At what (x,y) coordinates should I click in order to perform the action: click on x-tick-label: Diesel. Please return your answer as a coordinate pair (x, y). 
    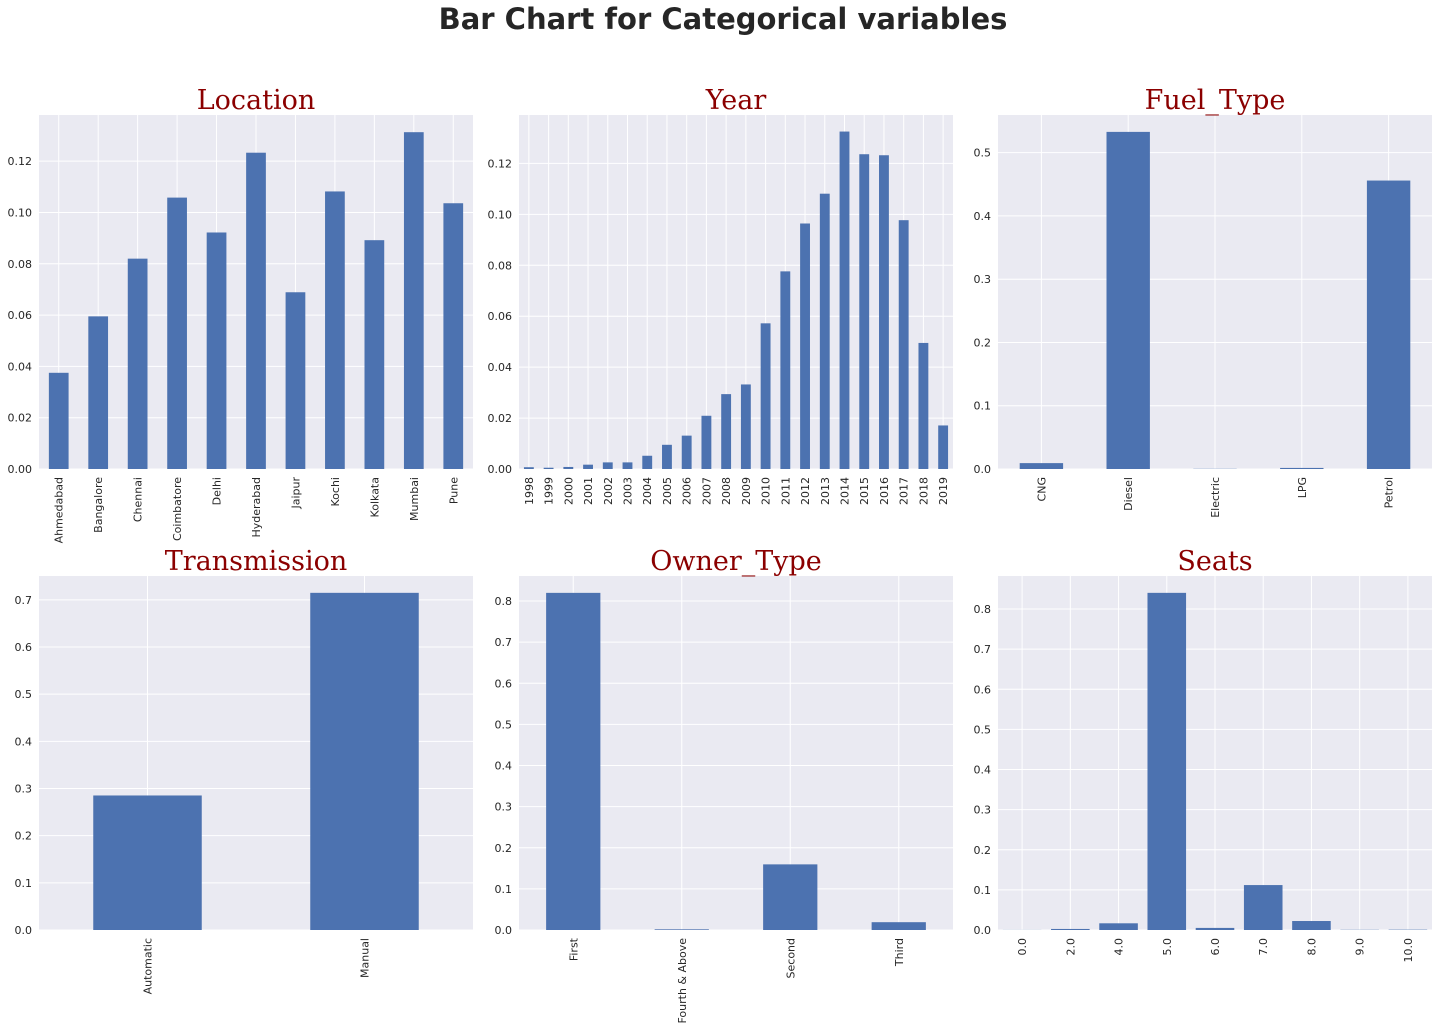
    Looking at the image, I should click on (1128, 494).